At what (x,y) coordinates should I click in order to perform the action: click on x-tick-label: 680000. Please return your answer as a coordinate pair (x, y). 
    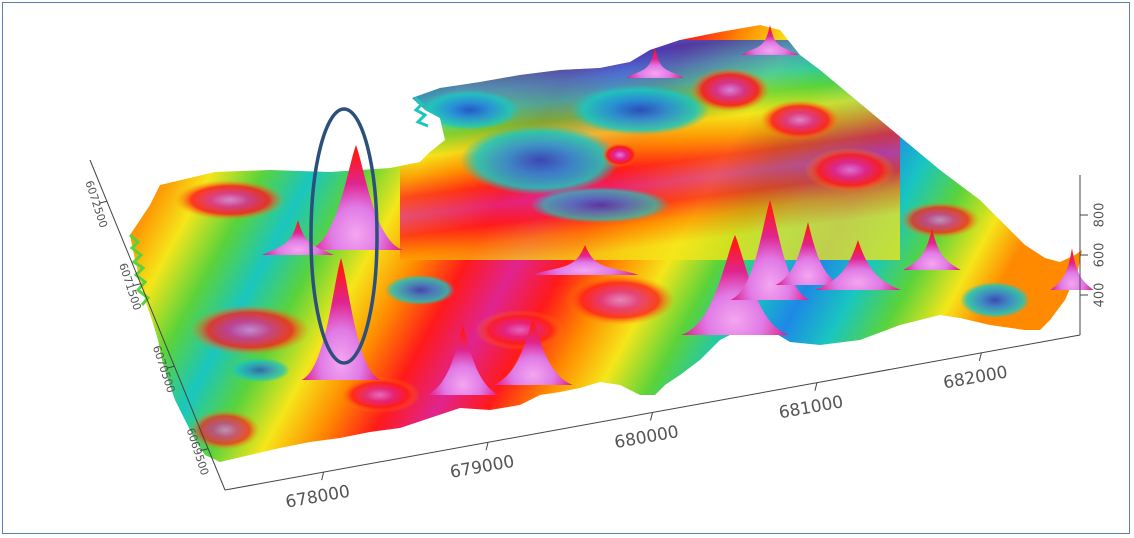
    Looking at the image, I should click on (646, 437).